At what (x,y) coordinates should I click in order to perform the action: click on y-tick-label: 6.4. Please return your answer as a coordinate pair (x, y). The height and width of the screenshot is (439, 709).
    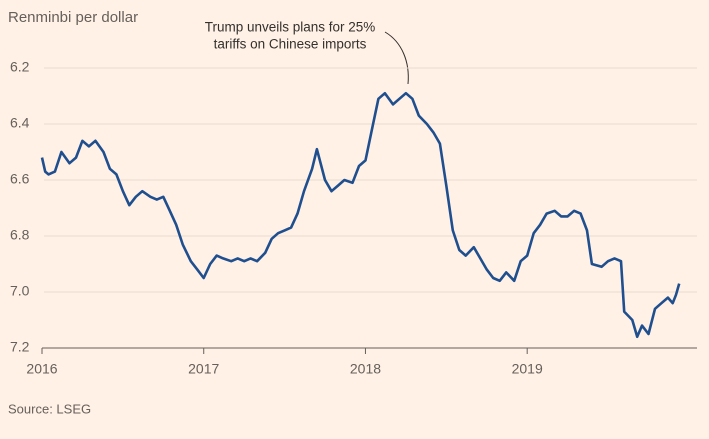
    Looking at the image, I should click on (20, 123).